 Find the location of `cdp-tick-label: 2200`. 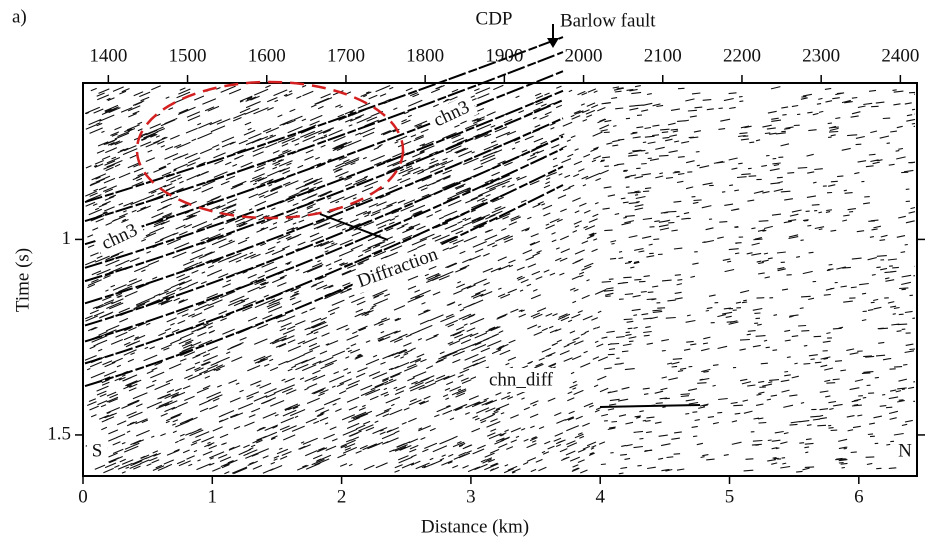

cdp-tick-label: 2200 is located at coordinates (742, 55).